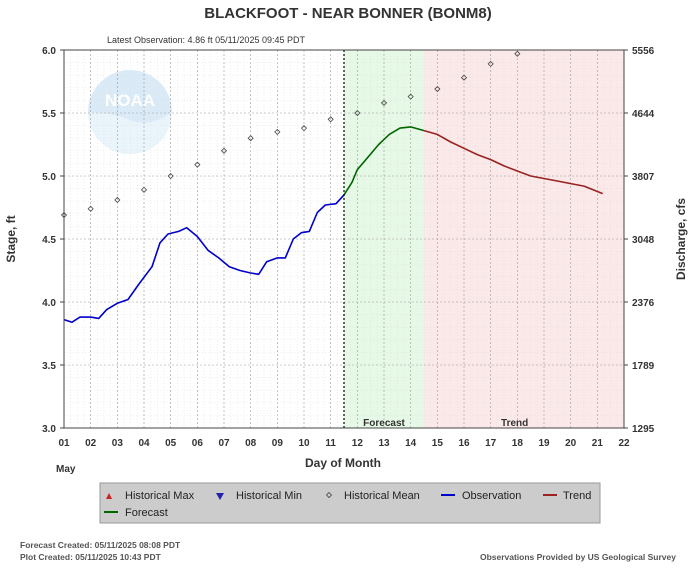 The height and width of the screenshot is (575, 700). I want to click on legend-item-observation: Observation, so click(481, 496).